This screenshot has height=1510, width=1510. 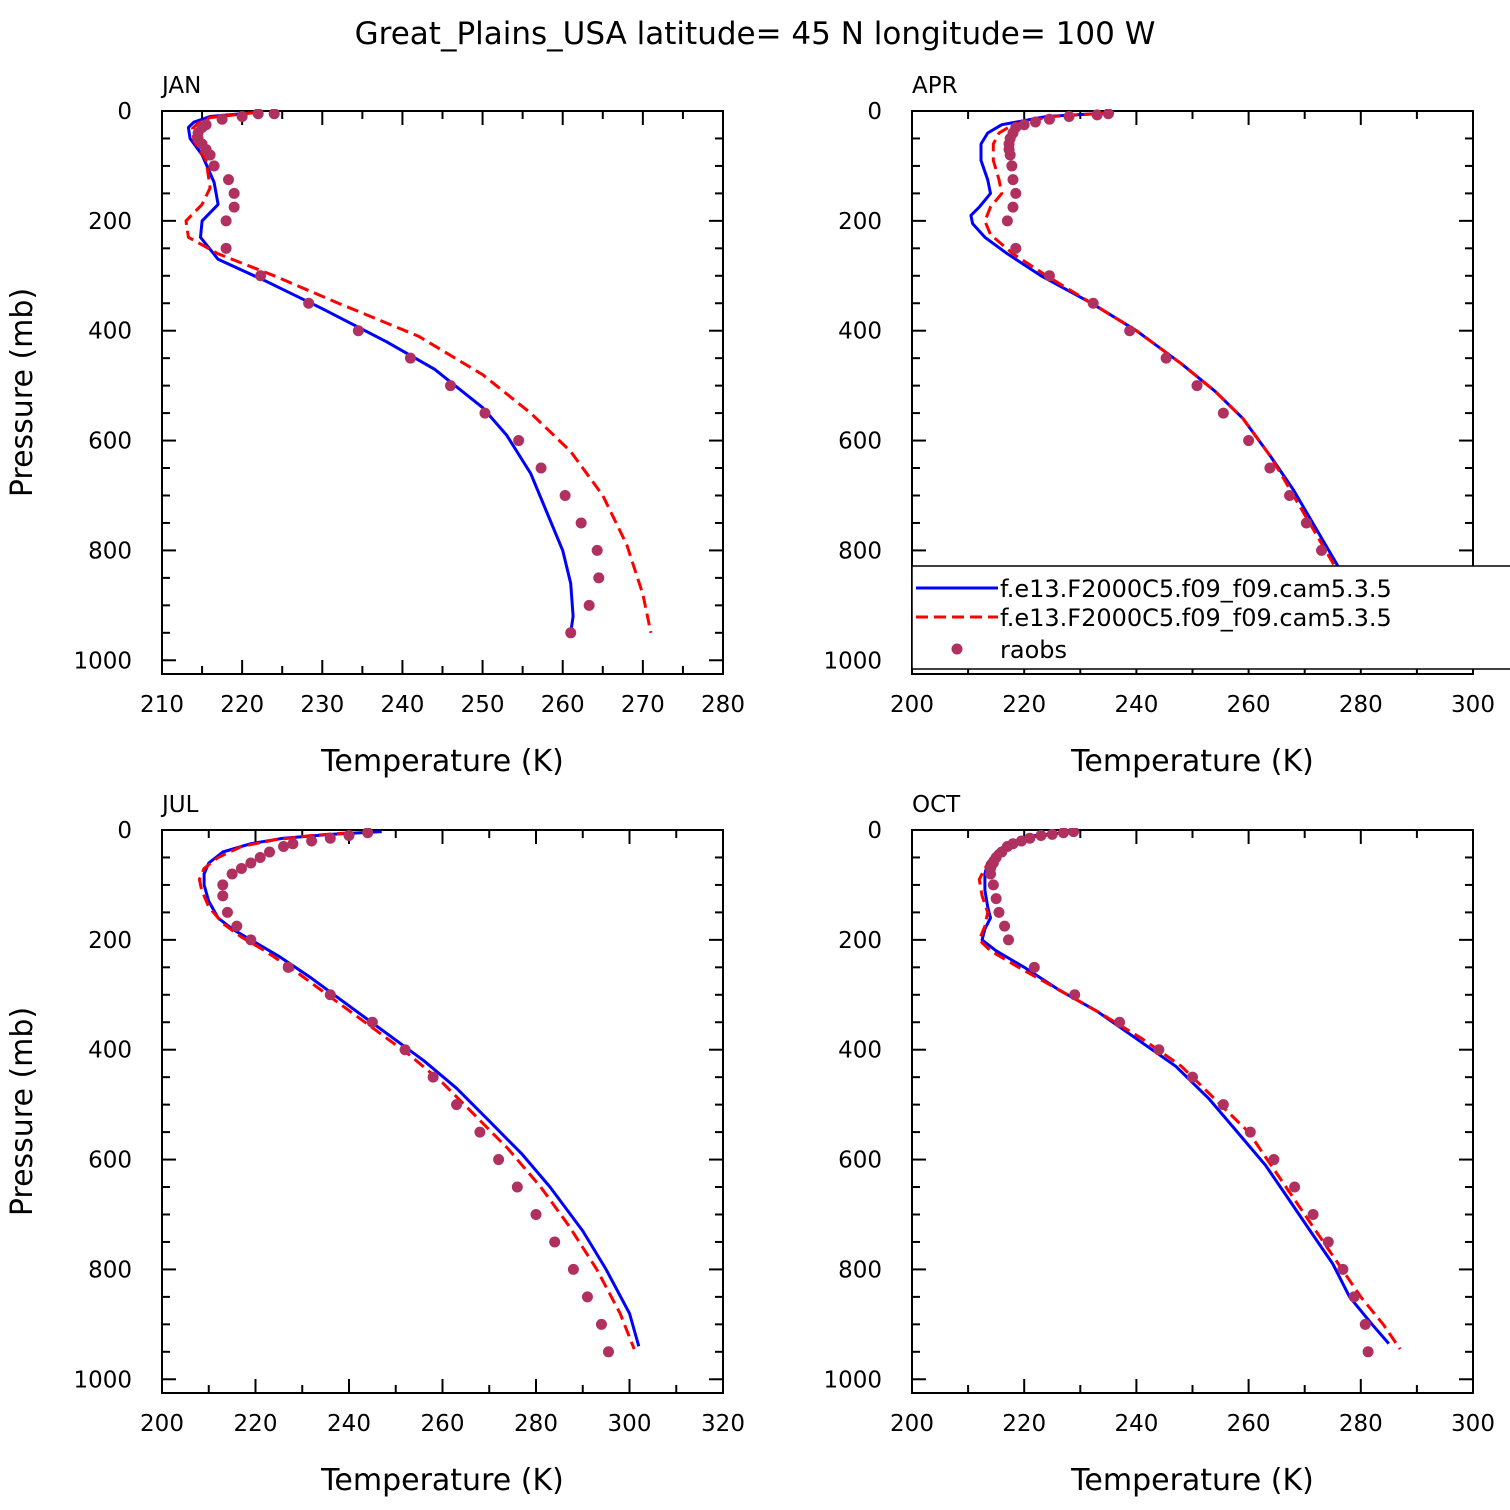 I want to click on legend-label: f.e13.F2000C5.f09_f09.cam5.3.5, so click(x=1196, y=589).